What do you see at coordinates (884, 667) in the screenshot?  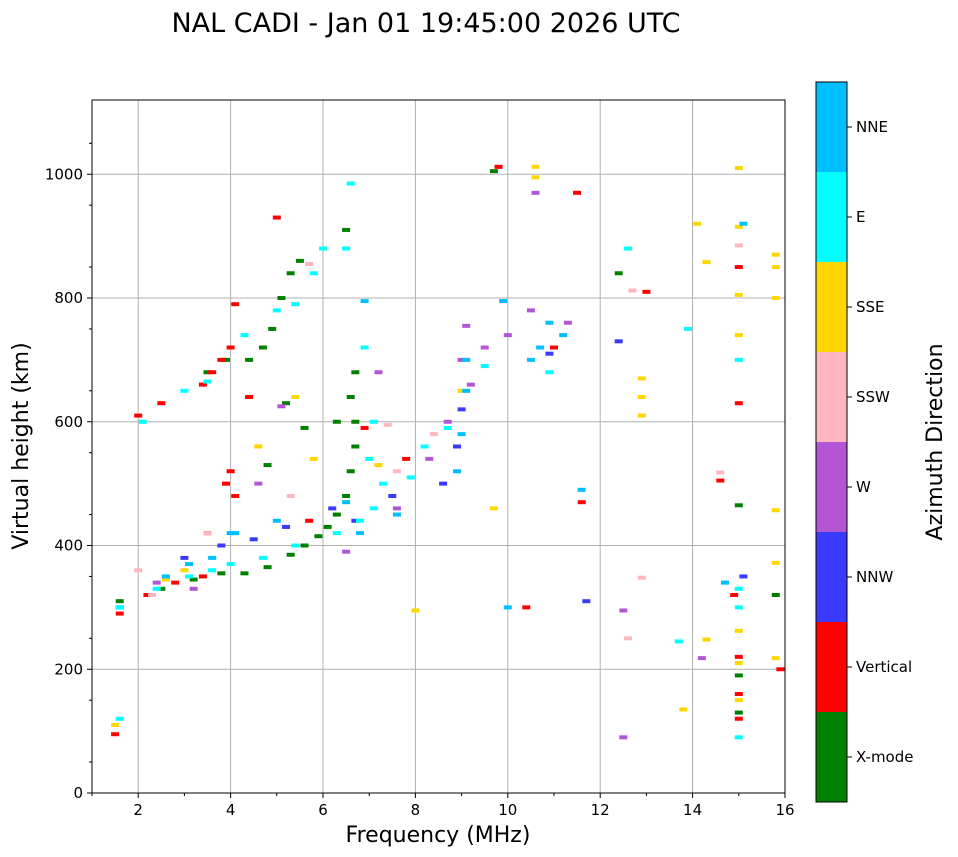 I see `colorbar-label: Vertical` at bounding box center [884, 667].